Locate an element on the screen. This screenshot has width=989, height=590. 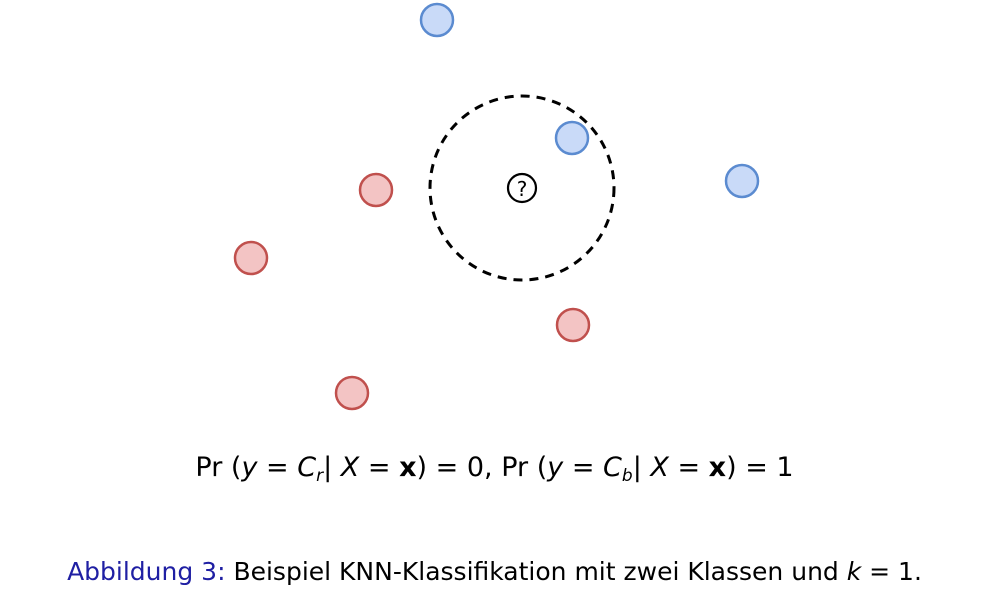
class-c-r: C is located at coordinates (307, 467).